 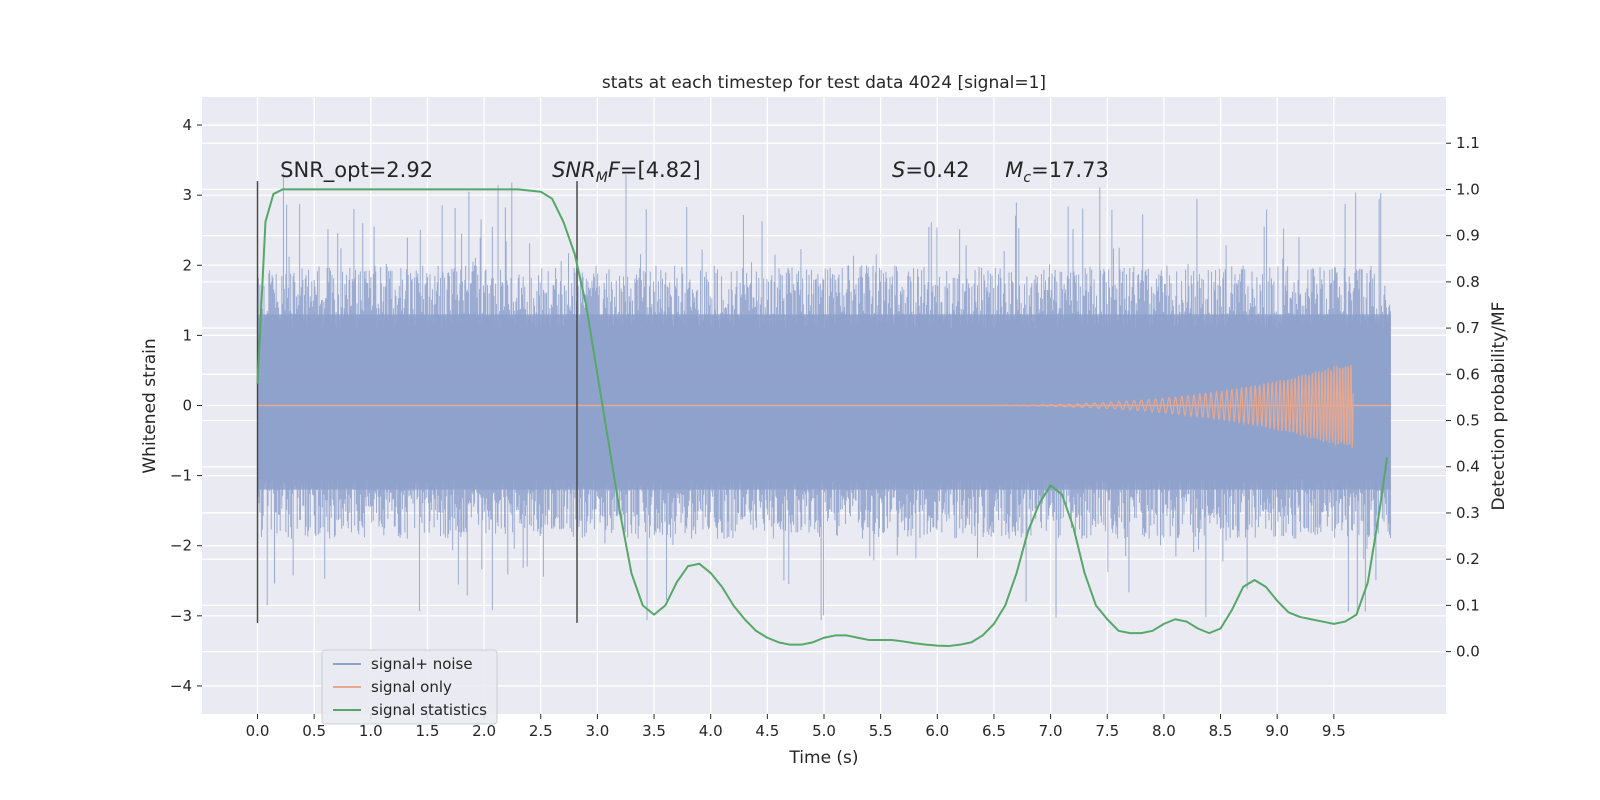 I want to click on y-tick-label: 1, so click(x=187, y=335).